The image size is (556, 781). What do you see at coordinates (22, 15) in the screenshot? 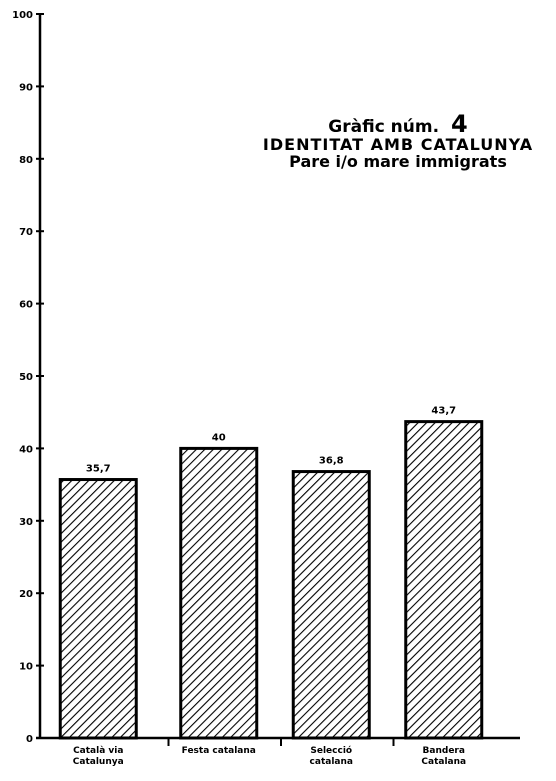
I see `y-tick-label: 100` at bounding box center [22, 15].